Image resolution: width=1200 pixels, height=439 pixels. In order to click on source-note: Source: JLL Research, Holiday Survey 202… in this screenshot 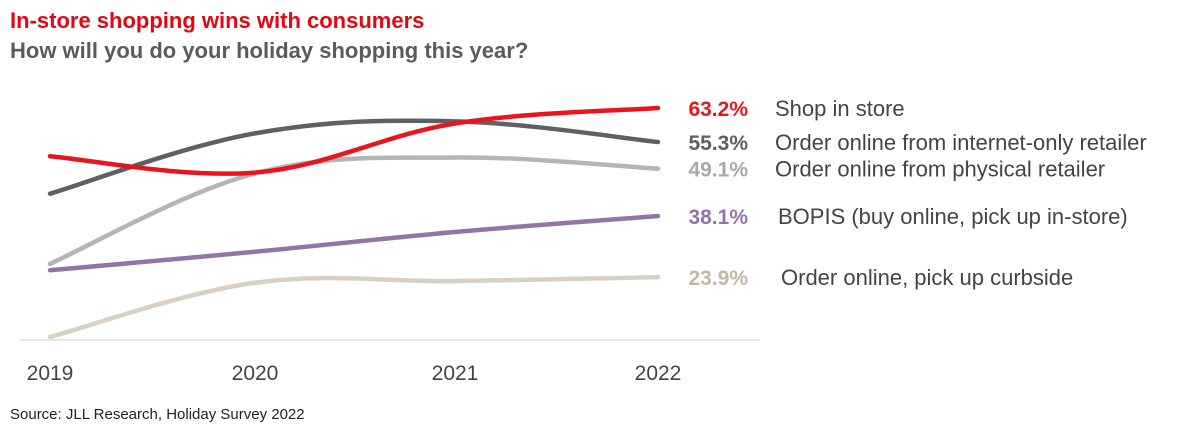, I will do `click(157, 414)`.